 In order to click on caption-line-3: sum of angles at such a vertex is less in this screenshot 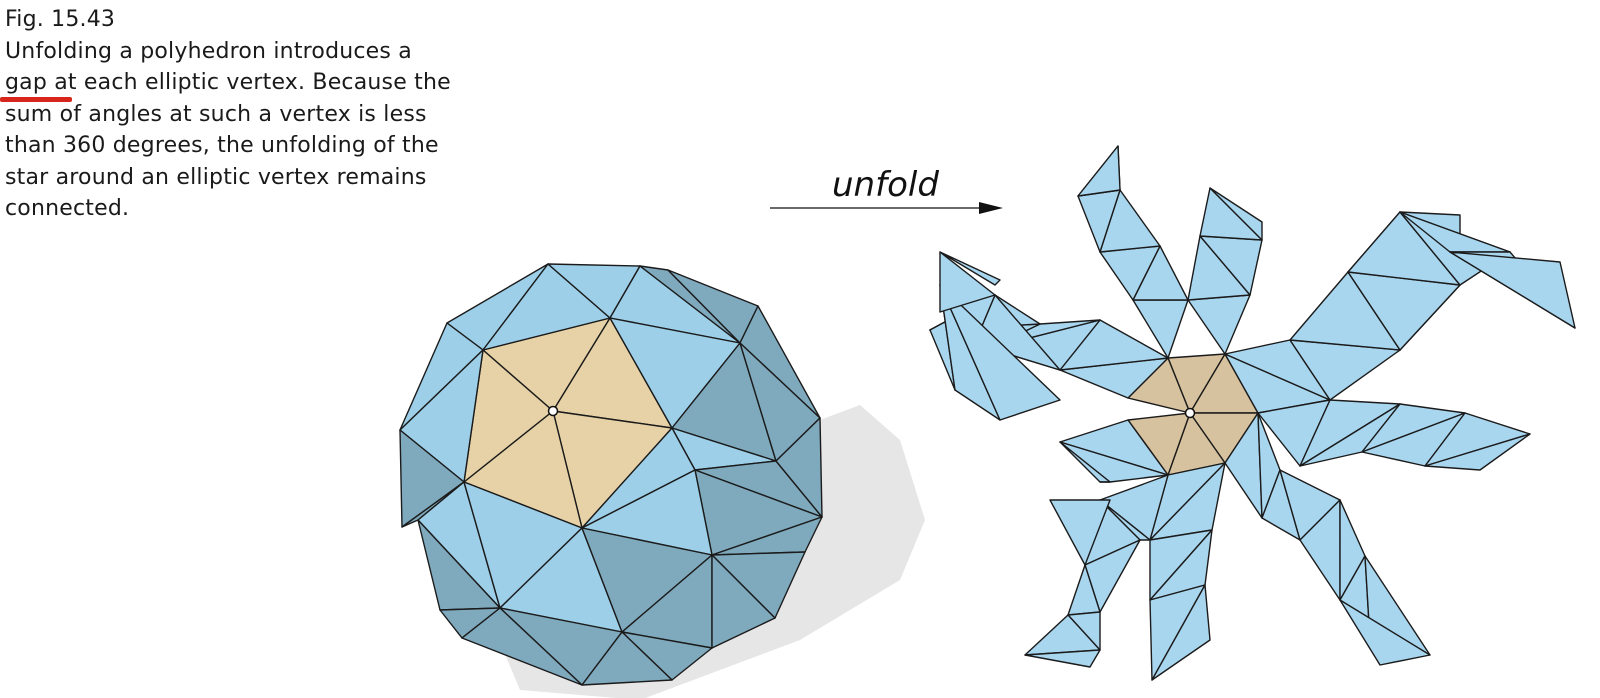, I will do `click(216, 114)`.